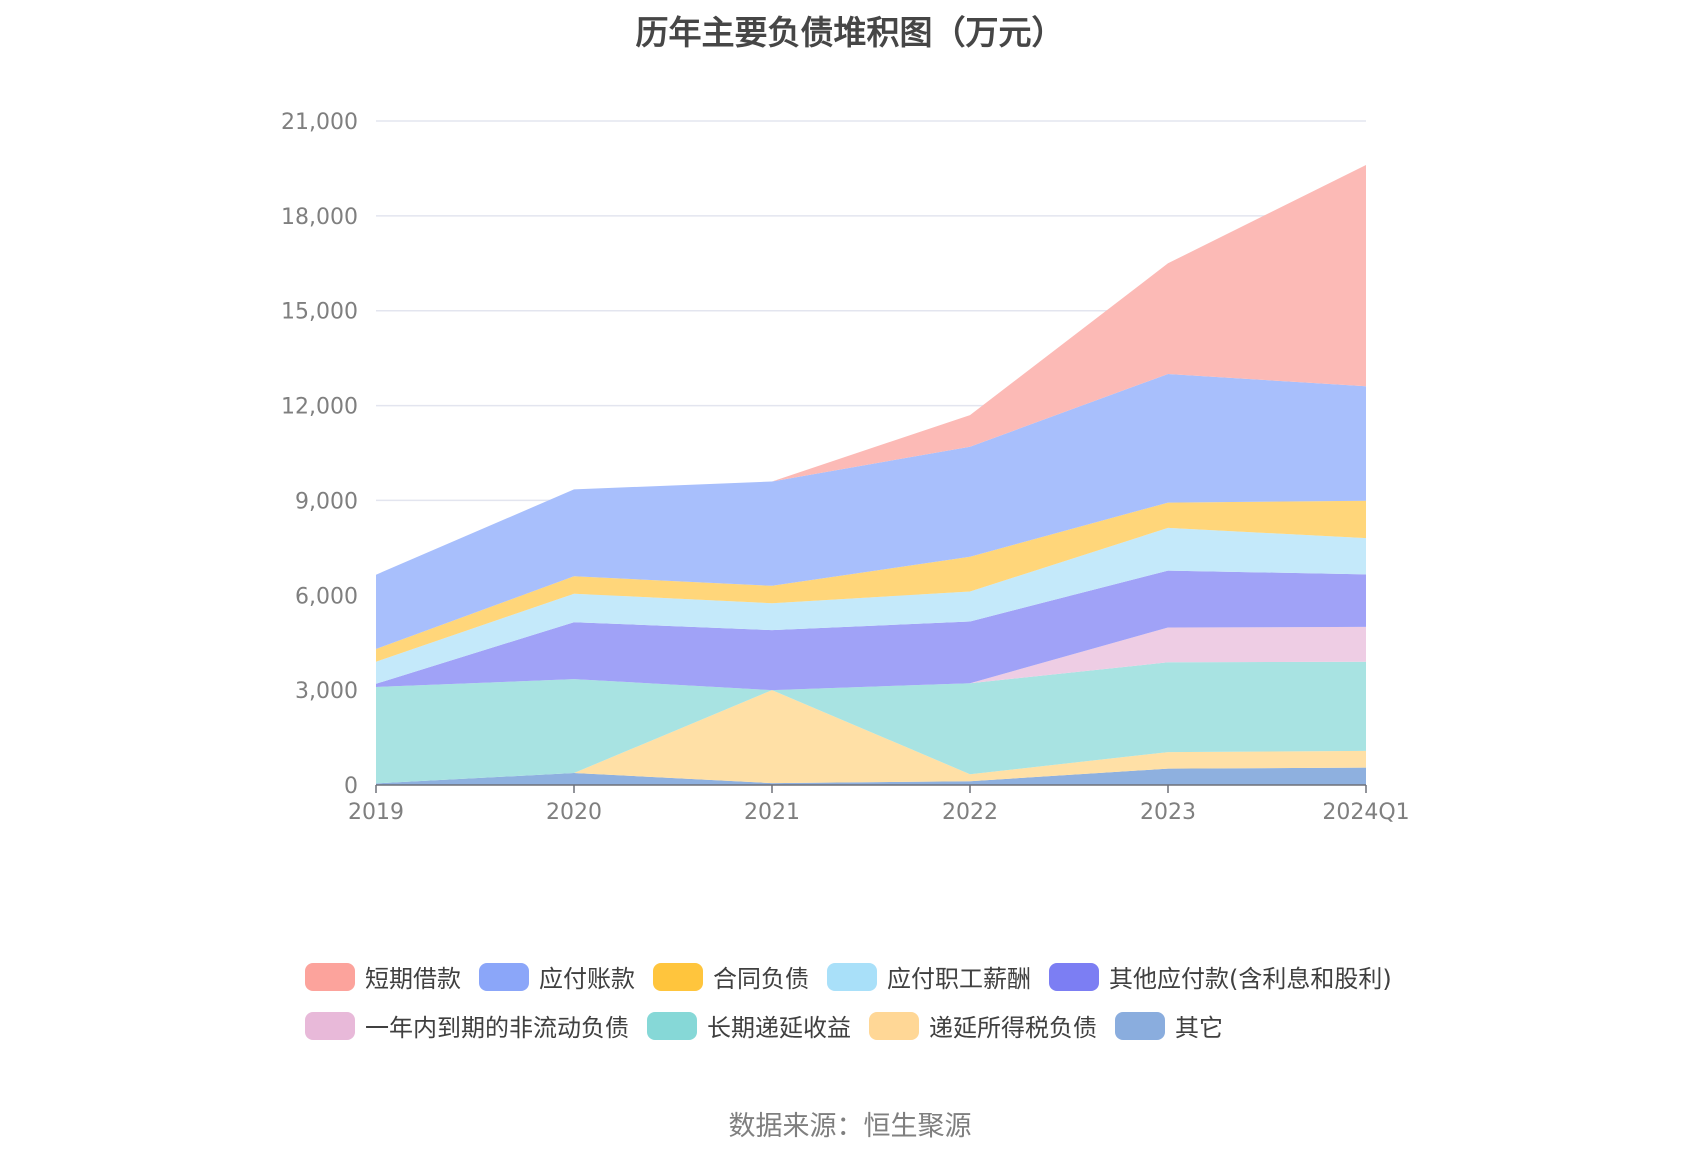  I want to click on legend-row: 短期借款 应付账款 合同负债 应付职工薪酬 其他应付款(含利息和股利), so click(905, 976).